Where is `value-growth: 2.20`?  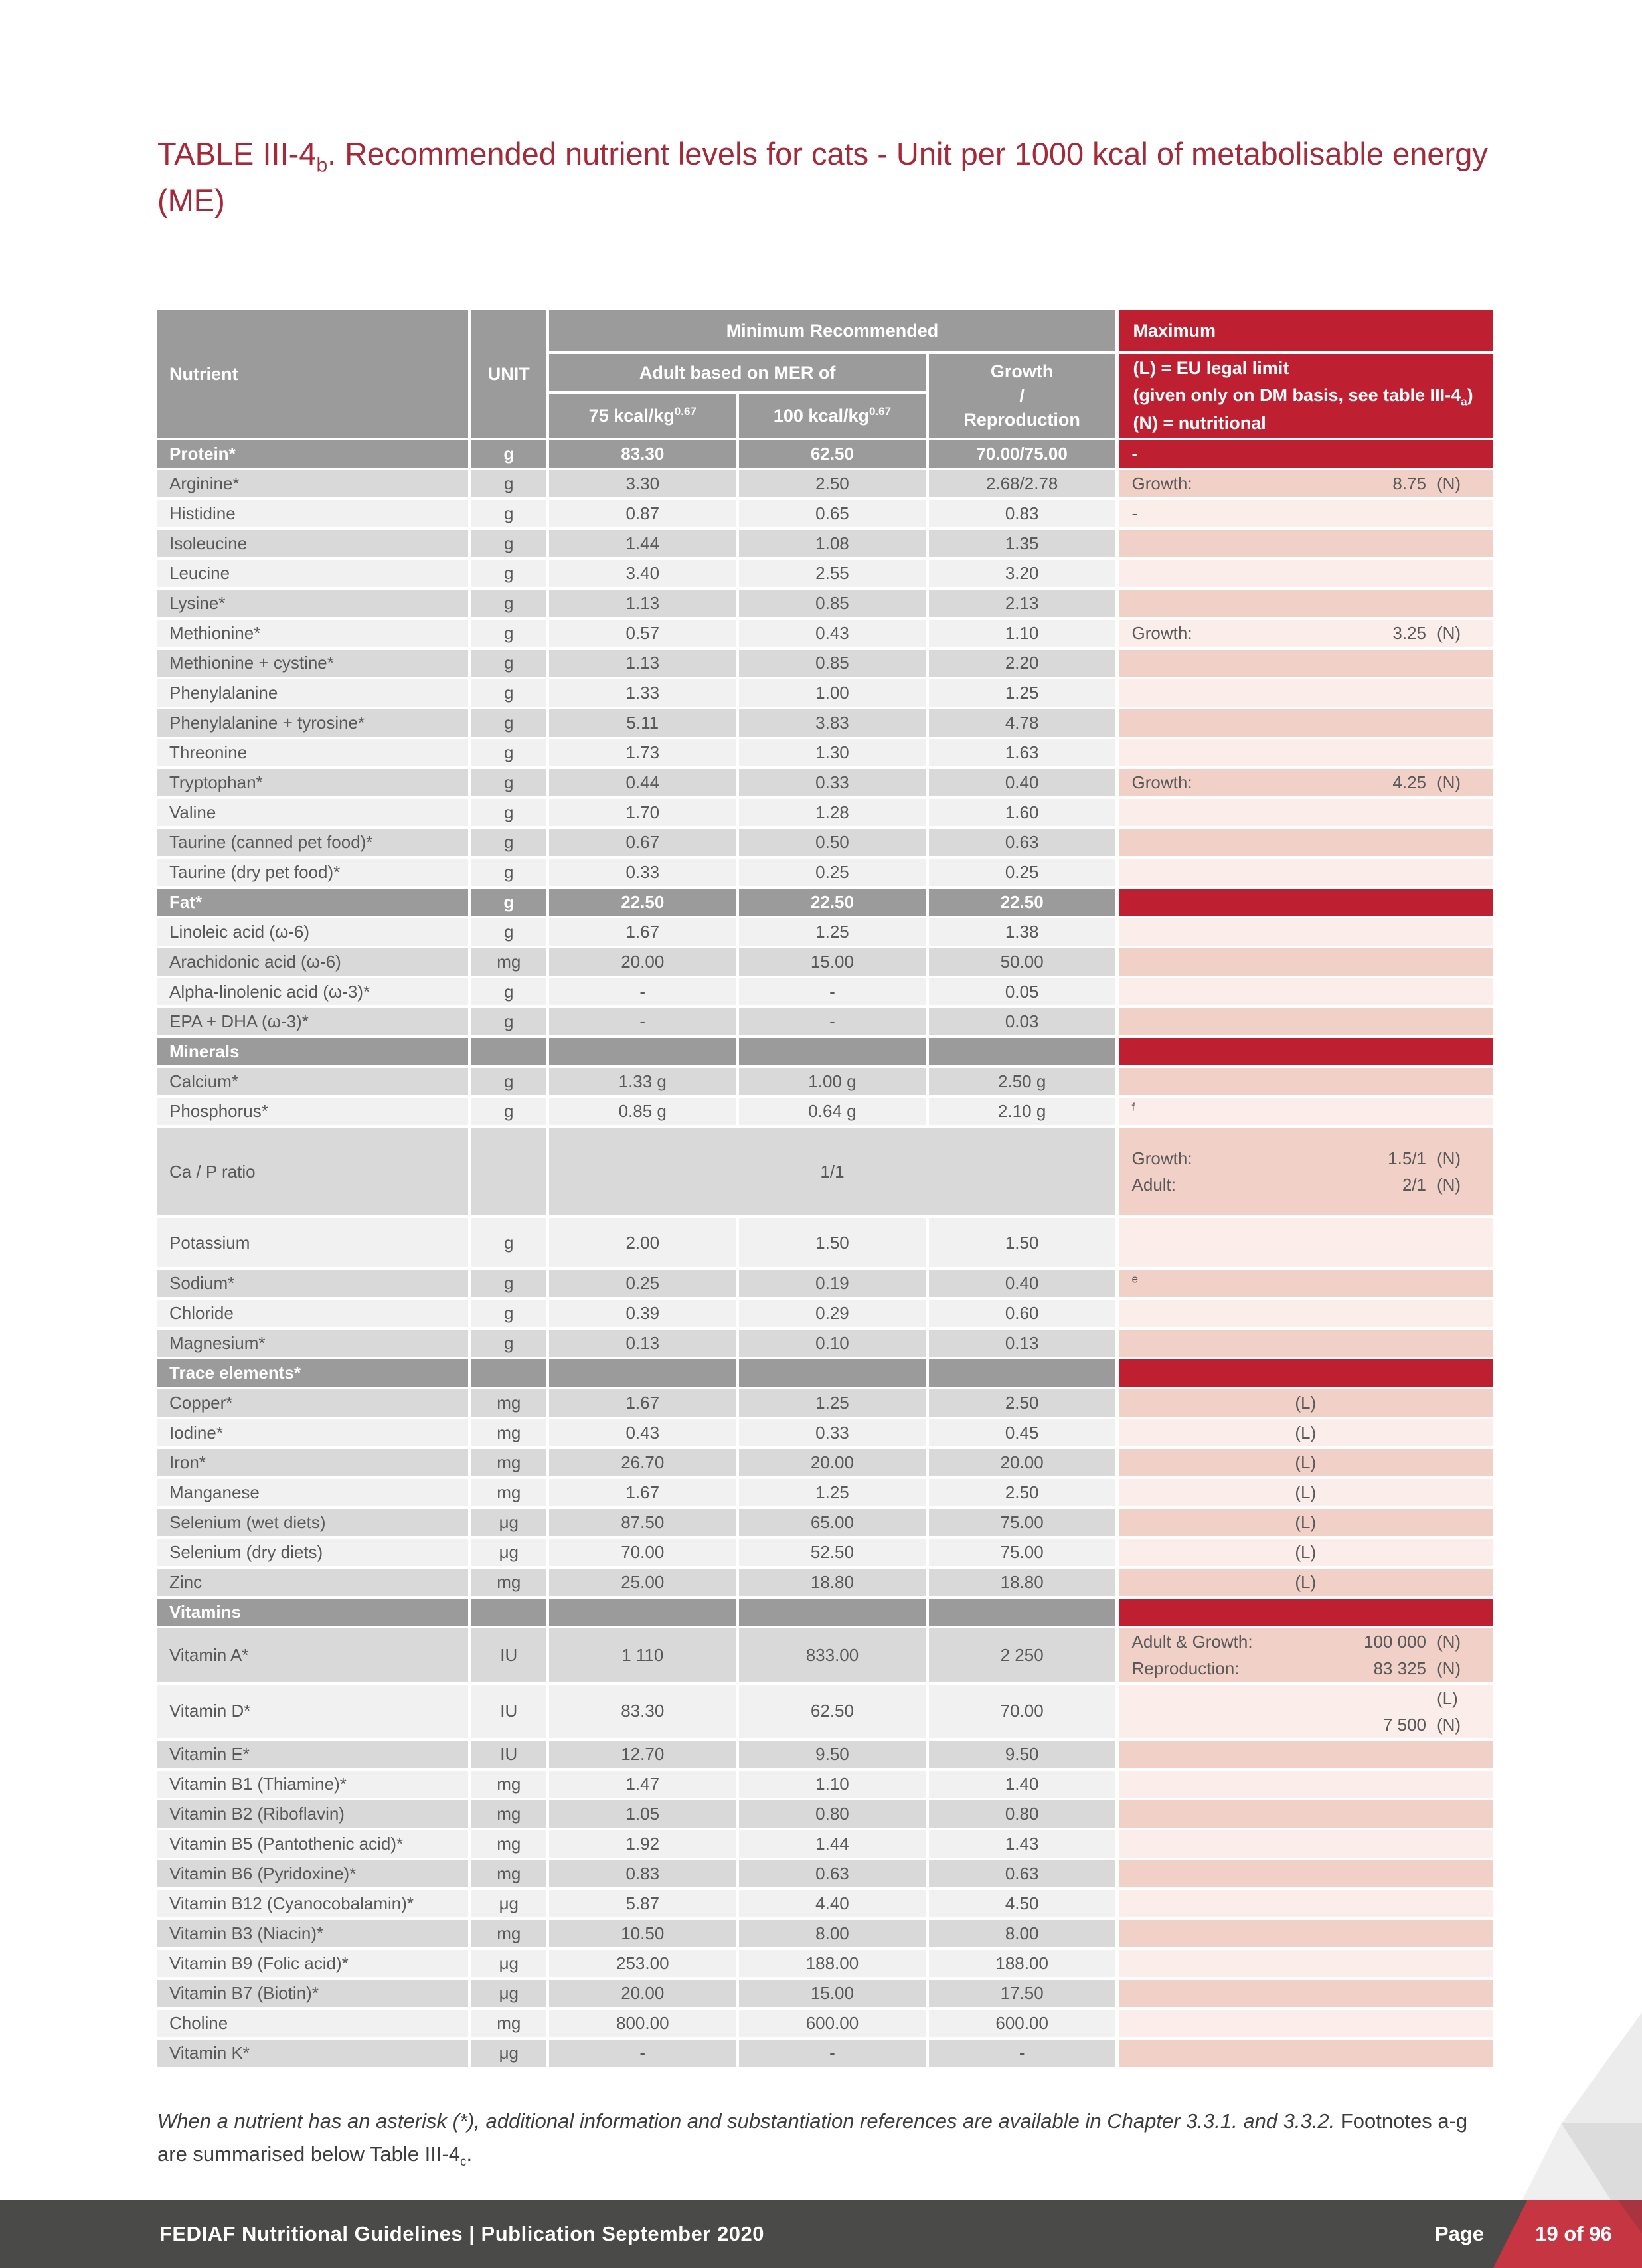 value-growth: 2.20 is located at coordinates (1021, 663).